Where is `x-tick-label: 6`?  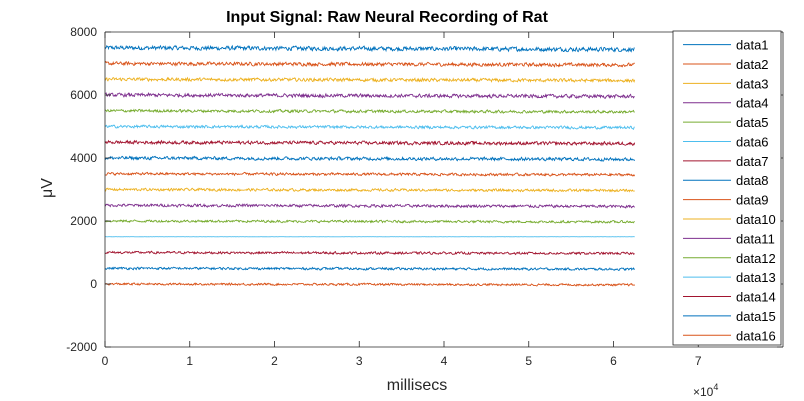
x-tick-label: 6 is located at coordinates (613, 361).